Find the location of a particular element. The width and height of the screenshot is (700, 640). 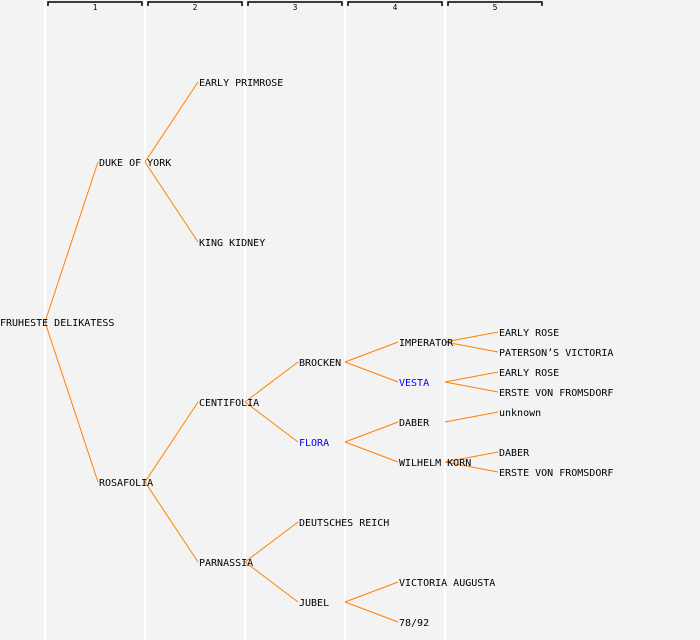

pedigree-node: DEUTSCHES REICH is located at coordinates (344, 523).